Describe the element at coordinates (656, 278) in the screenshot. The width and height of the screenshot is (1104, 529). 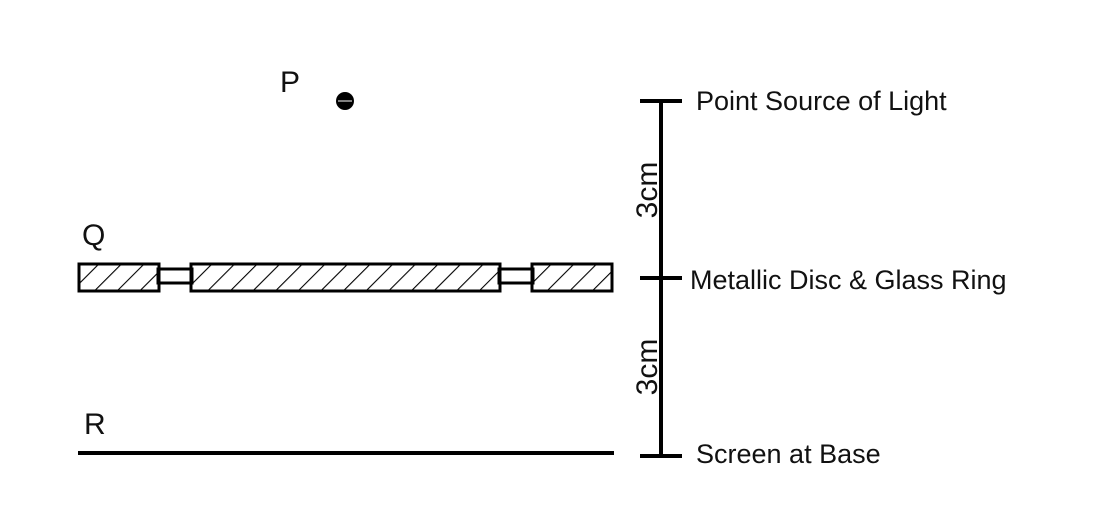
I see `dimension-scale: 3cm 3cm` at that location.